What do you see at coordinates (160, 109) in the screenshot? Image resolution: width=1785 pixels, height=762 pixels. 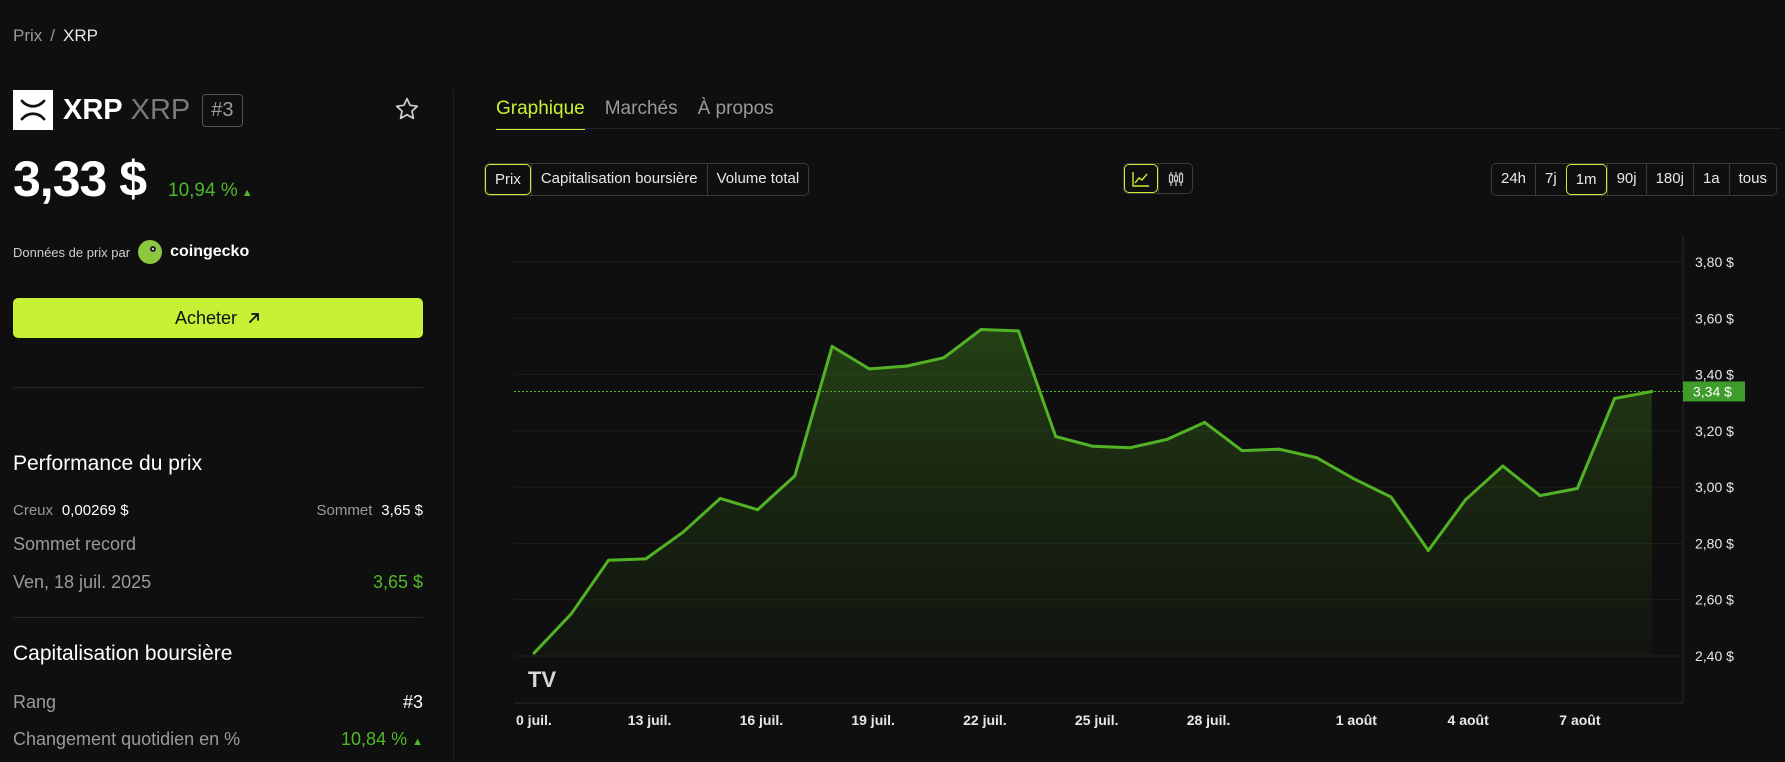 I see `coin-symbol: XRP` at bounding box center [160, 109].